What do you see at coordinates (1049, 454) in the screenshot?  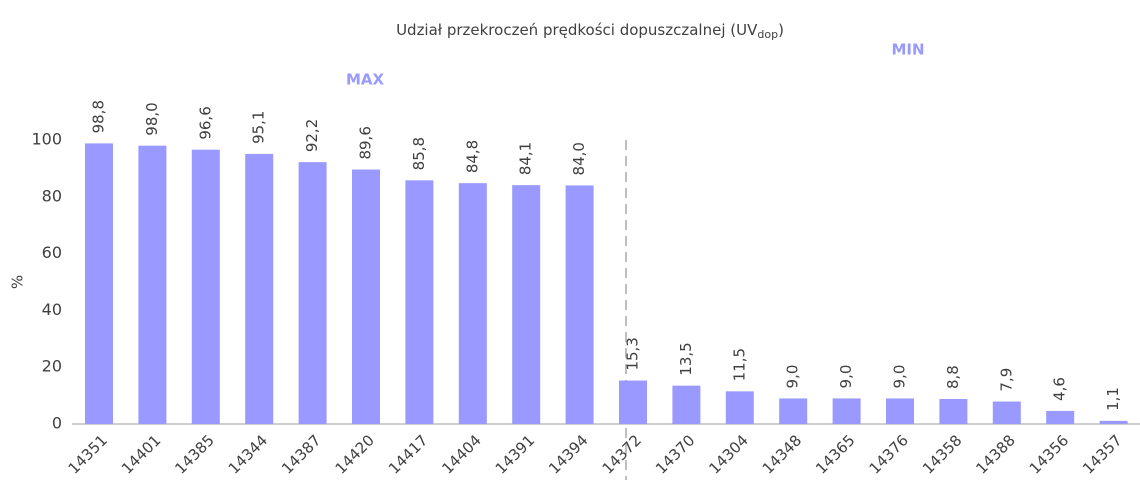 I see `x-tick-label: 14356` at bounding box center [1049, 454].